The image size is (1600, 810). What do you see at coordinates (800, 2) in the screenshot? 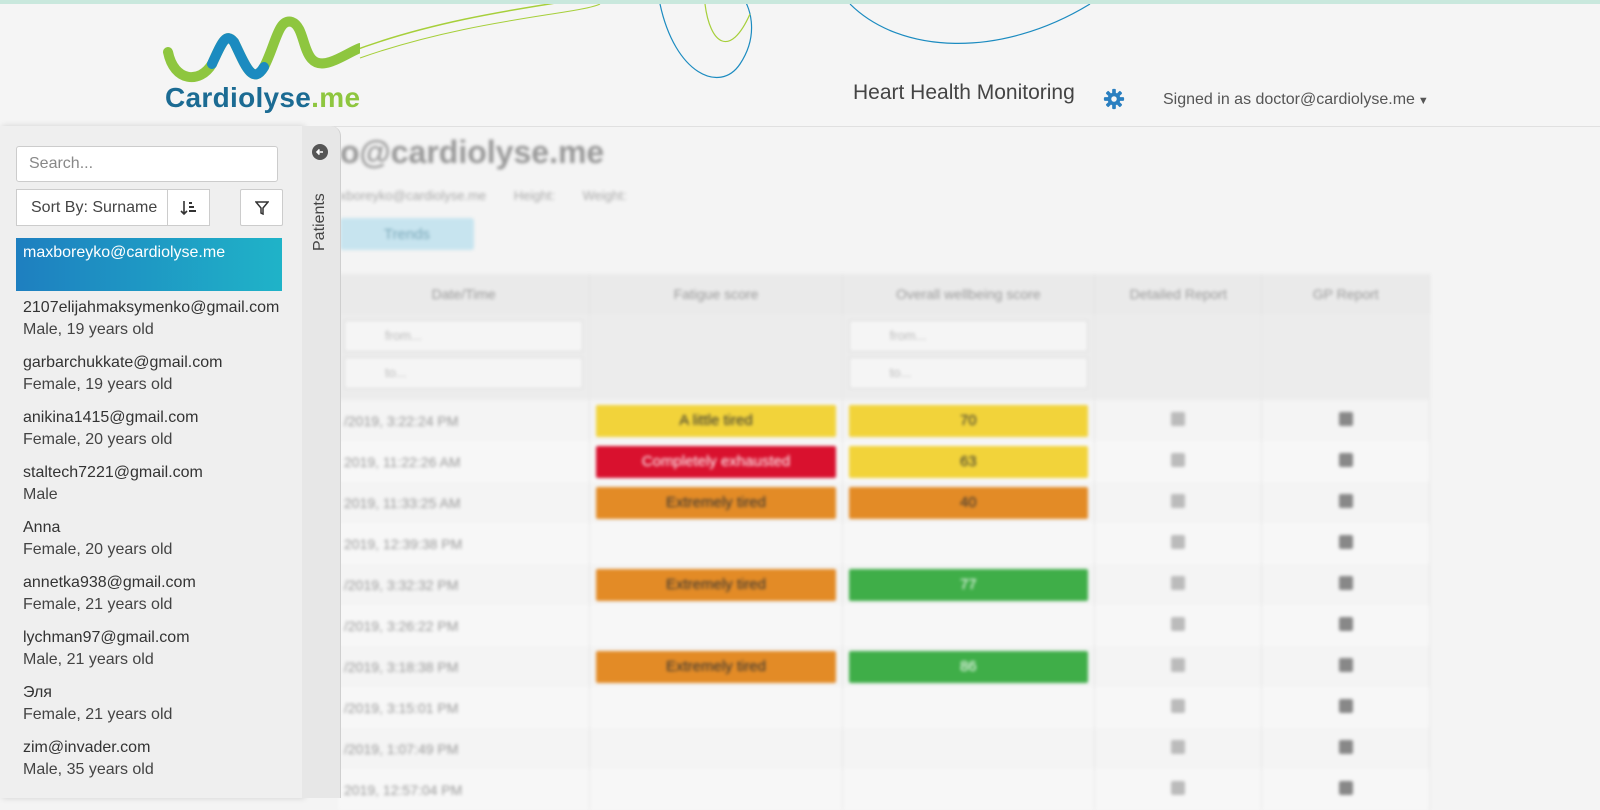
I see `top-accent-strip` at bounding box center [800, 2].